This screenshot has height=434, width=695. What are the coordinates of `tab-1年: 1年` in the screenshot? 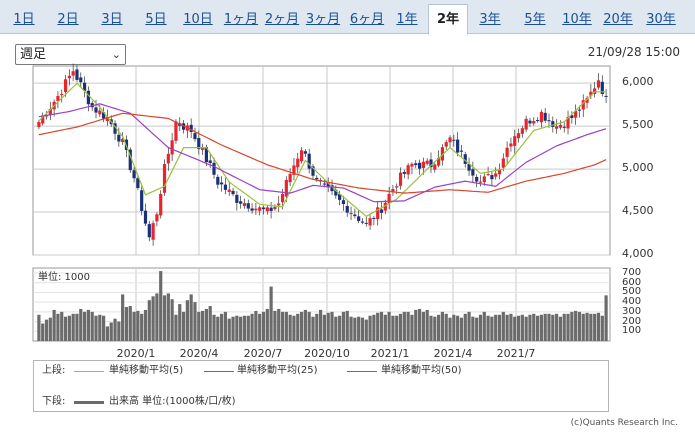 It's located at (407, 19).